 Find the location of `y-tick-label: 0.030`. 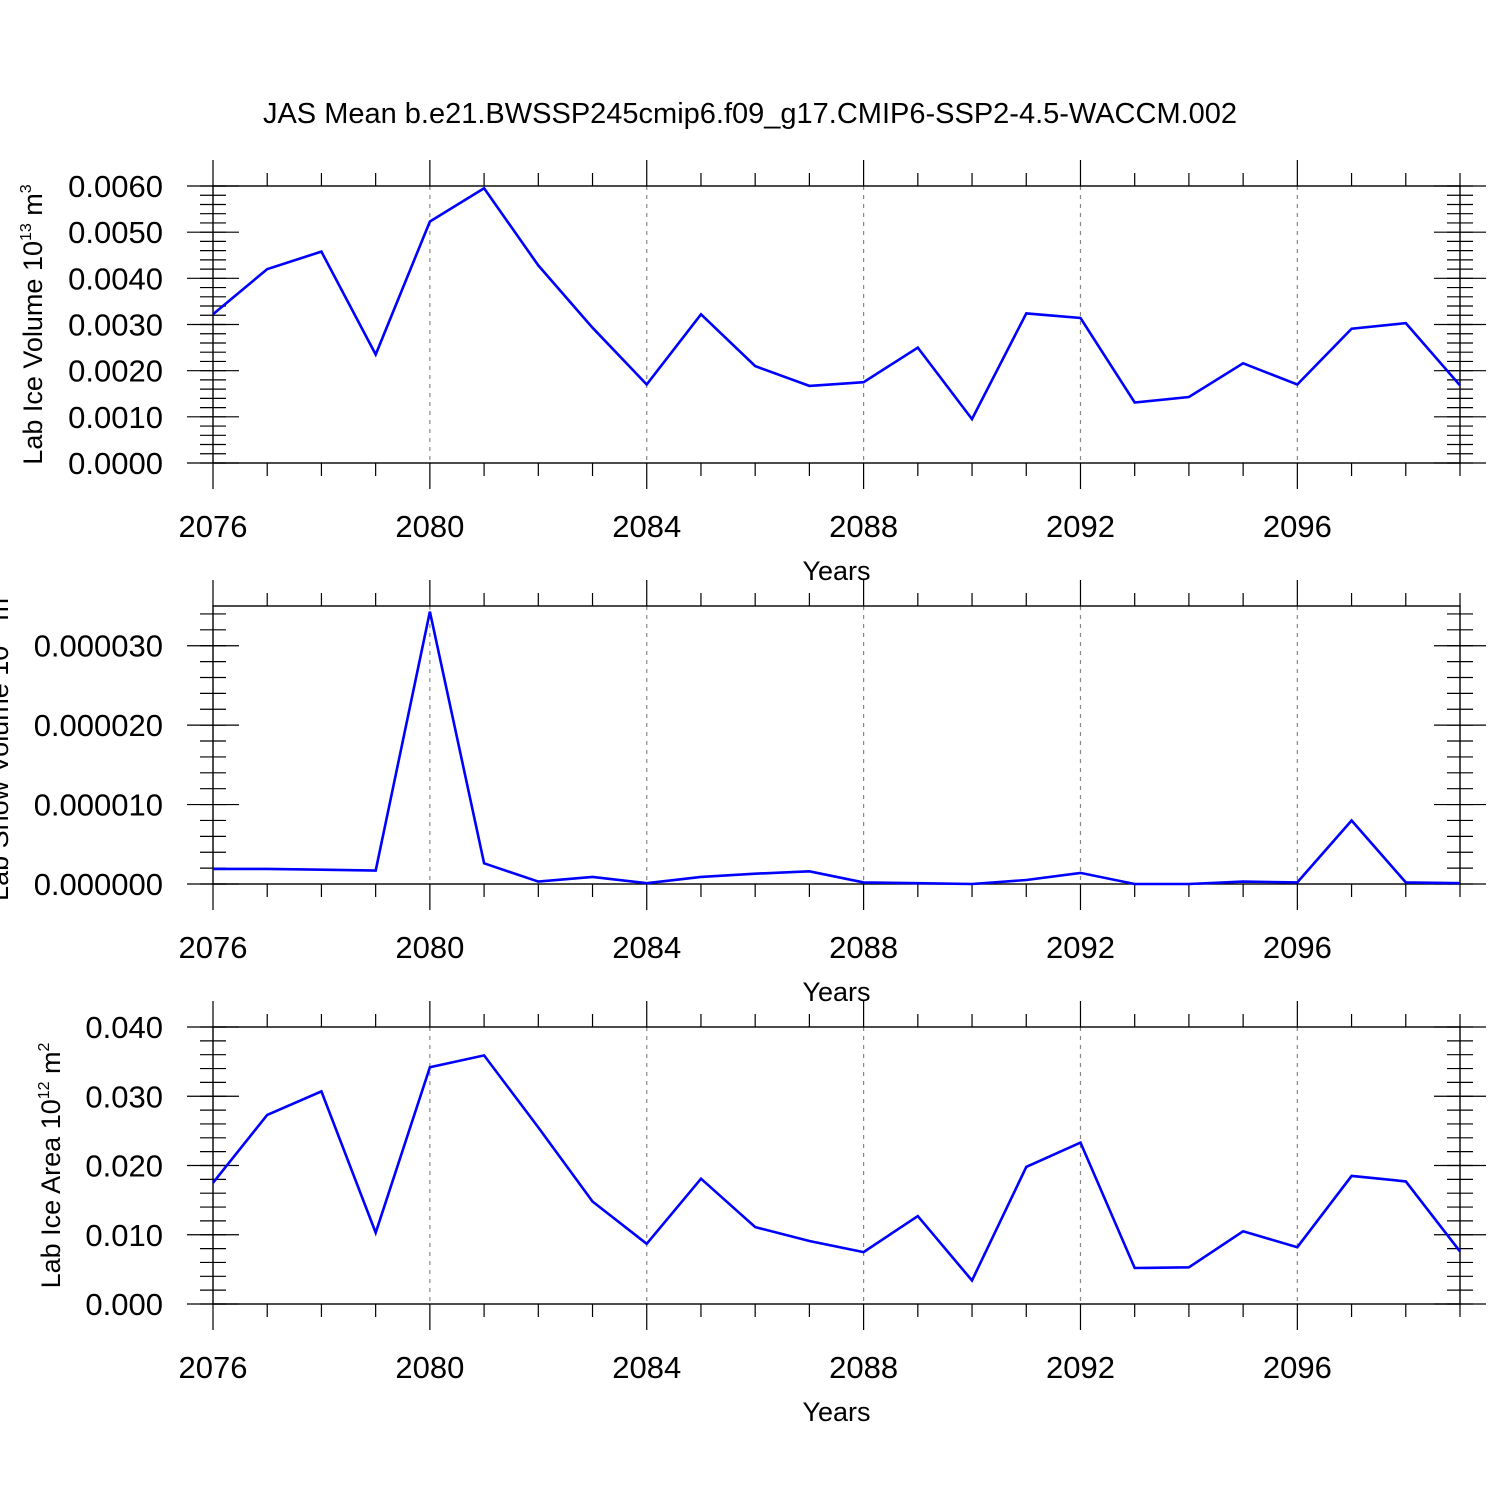

y-tick-label: 0.030 is located at coordinates (124, 1096).